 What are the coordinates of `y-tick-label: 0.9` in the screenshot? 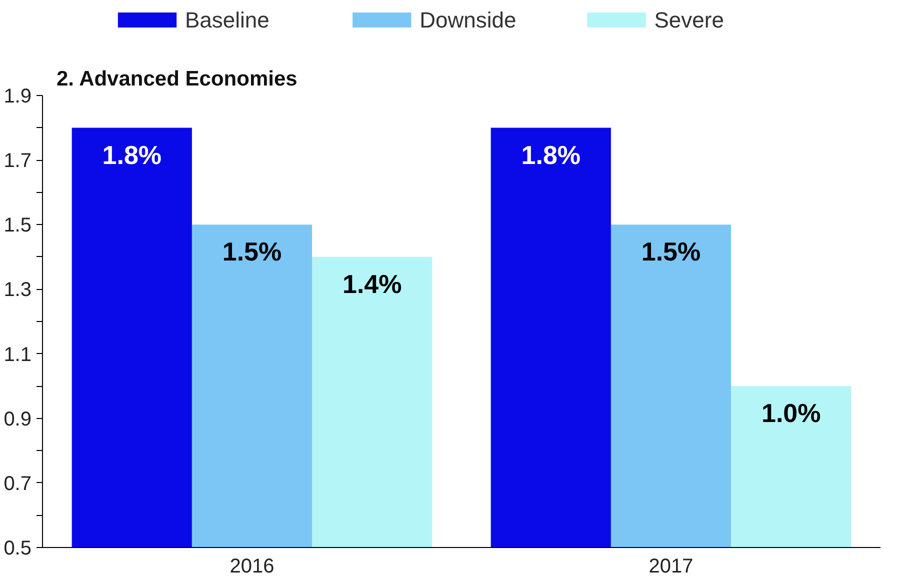 It's located at (18, 419).